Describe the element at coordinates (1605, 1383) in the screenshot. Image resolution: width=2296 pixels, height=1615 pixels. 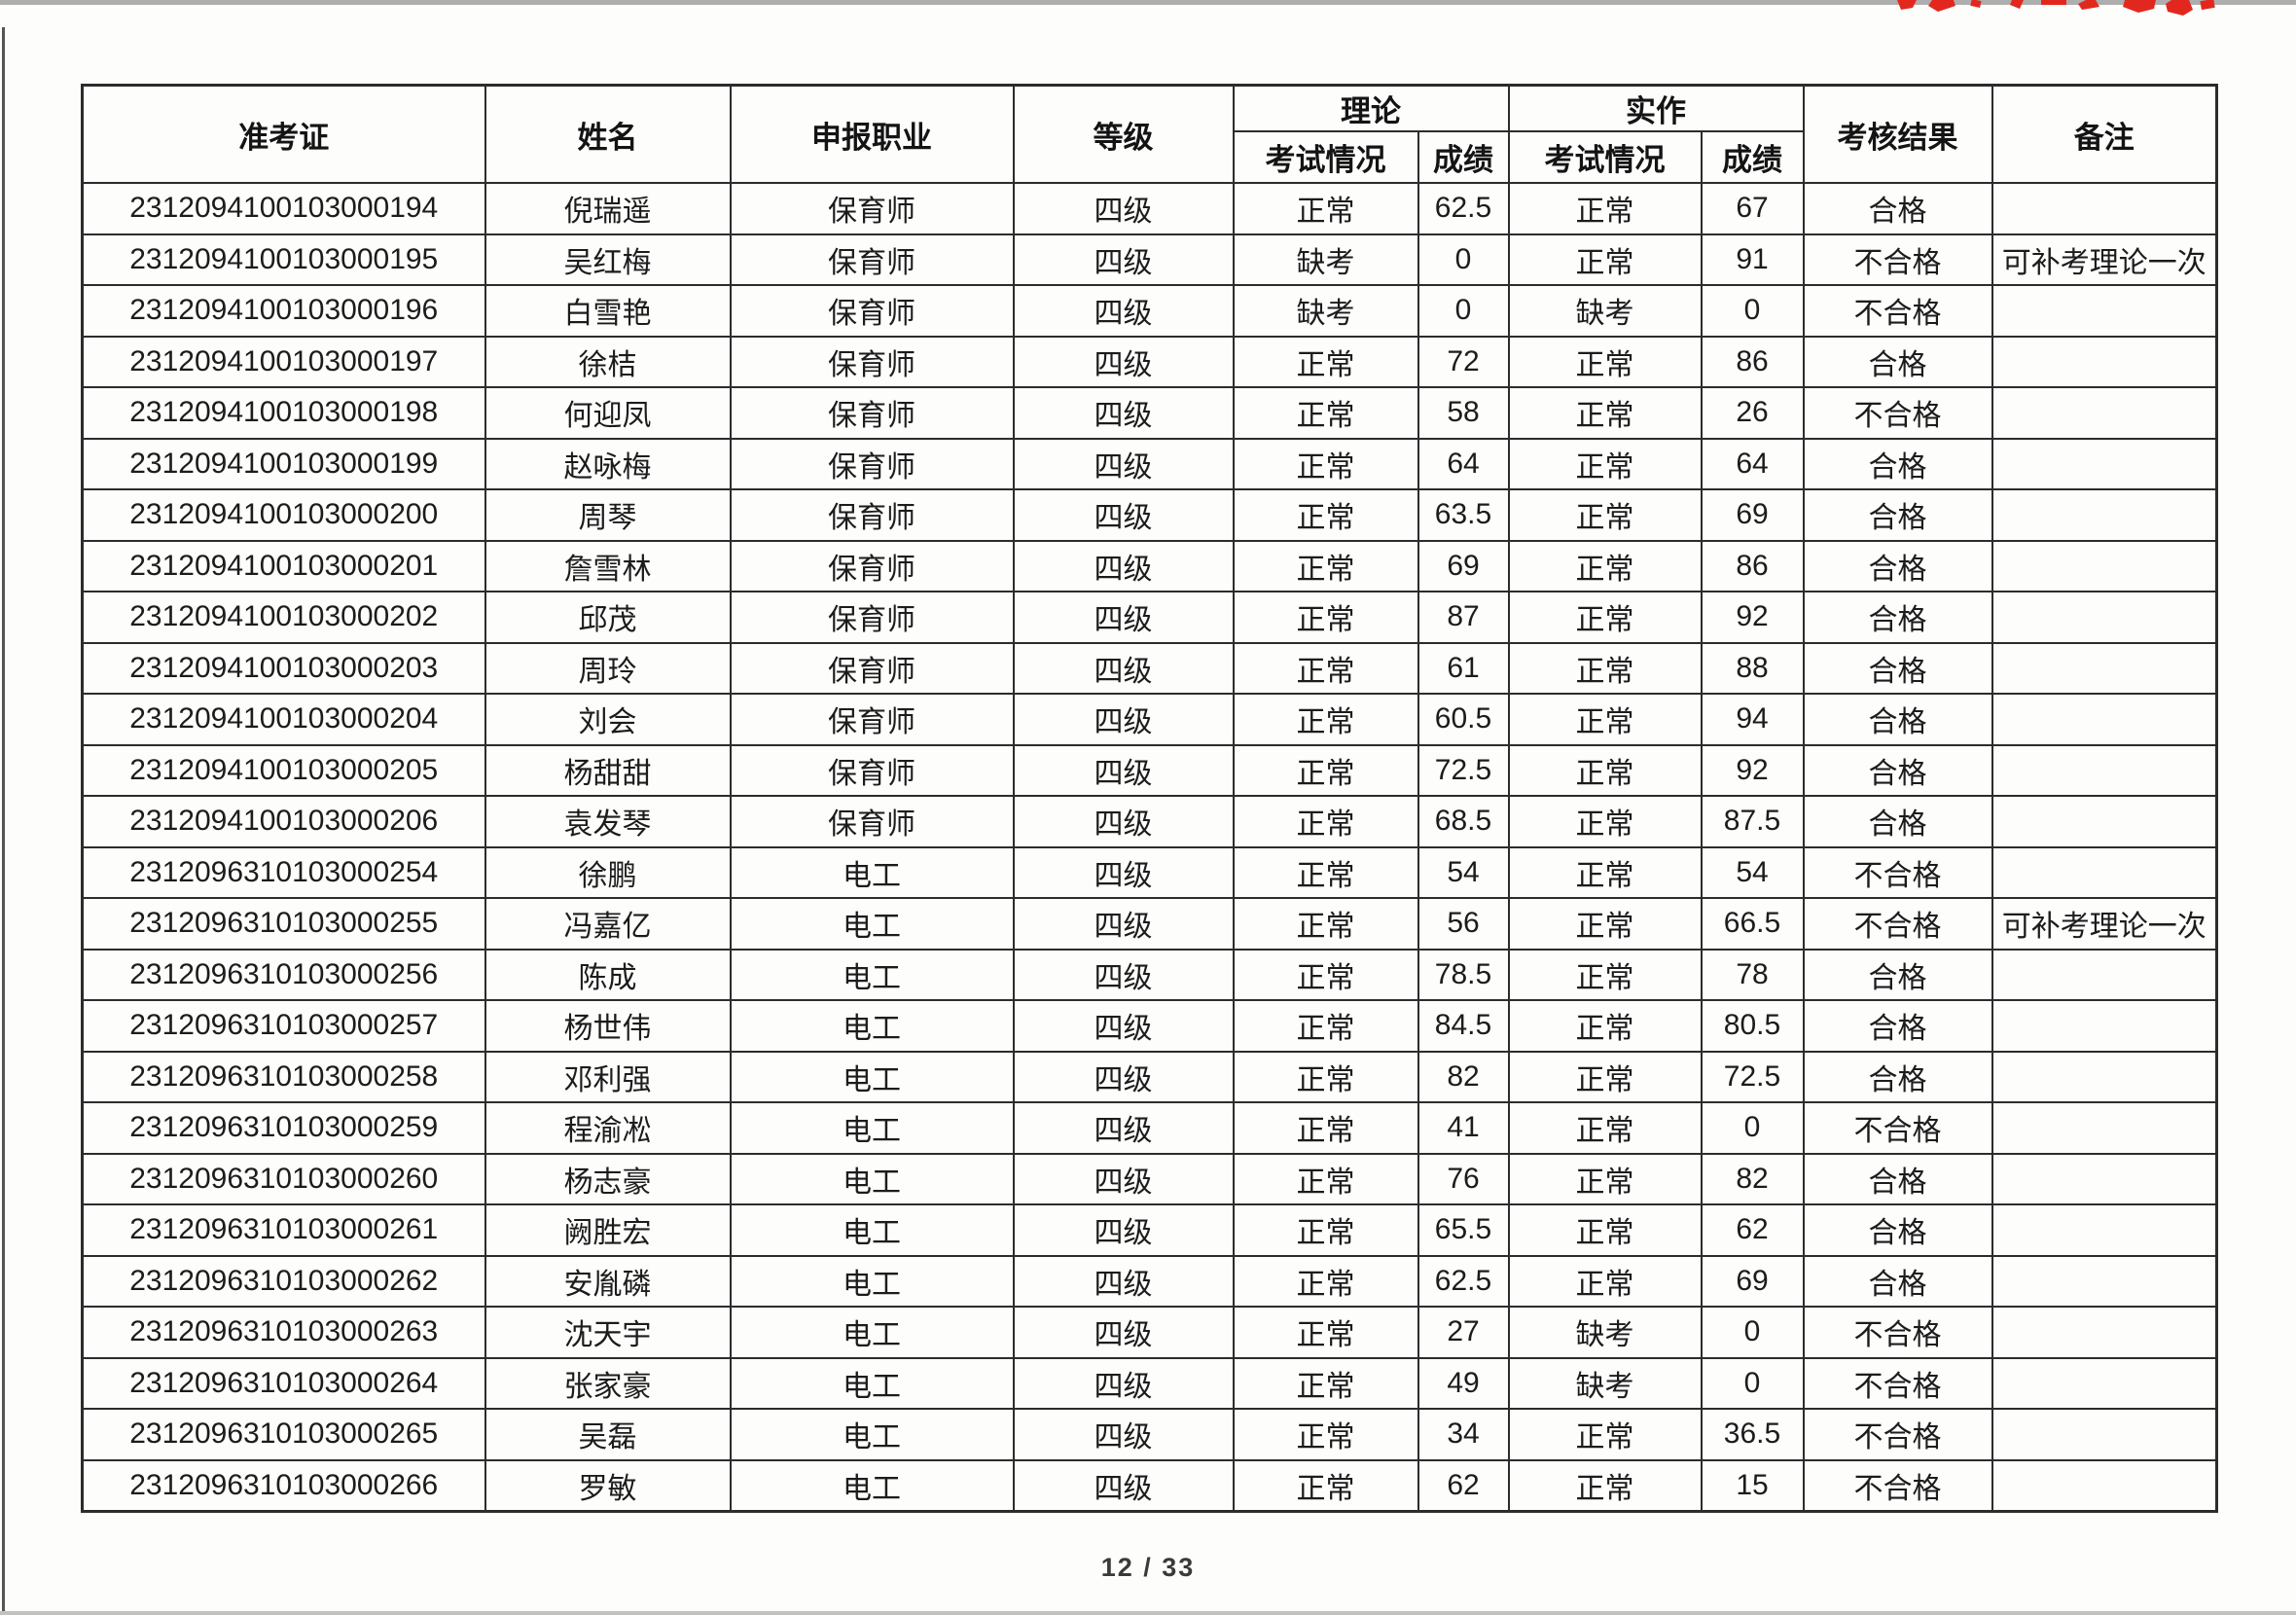
I see `practical-status-cell: 缺考` at that location.